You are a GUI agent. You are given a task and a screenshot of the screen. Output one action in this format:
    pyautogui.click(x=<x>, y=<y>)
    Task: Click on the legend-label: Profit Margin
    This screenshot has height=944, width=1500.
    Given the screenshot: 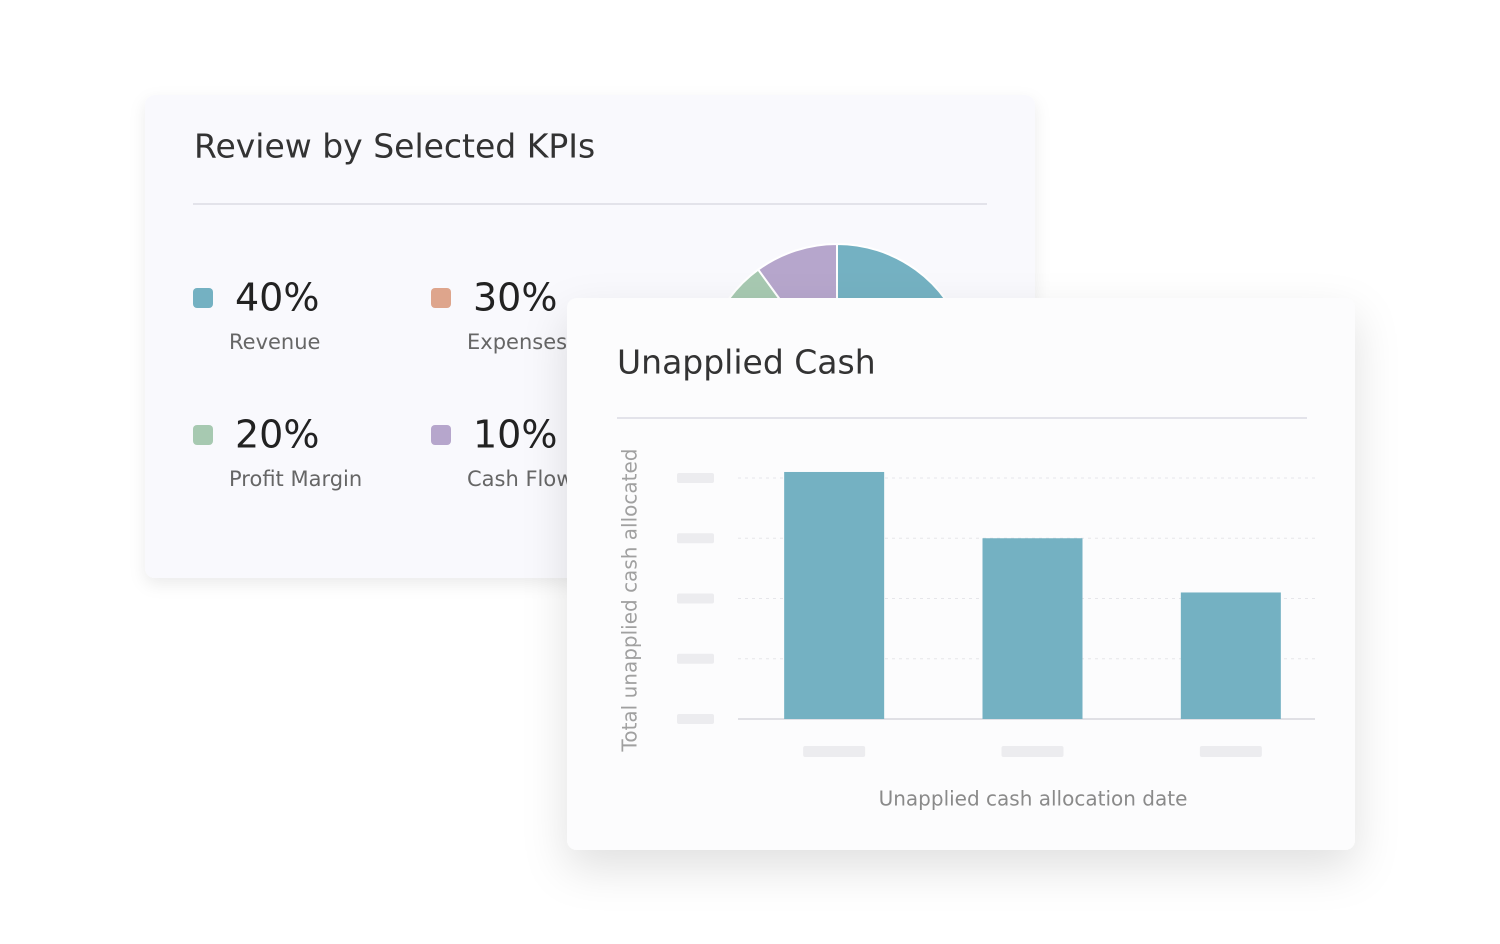 What is the action you would take?
    pyautogui.click(x=295, y=479)
    